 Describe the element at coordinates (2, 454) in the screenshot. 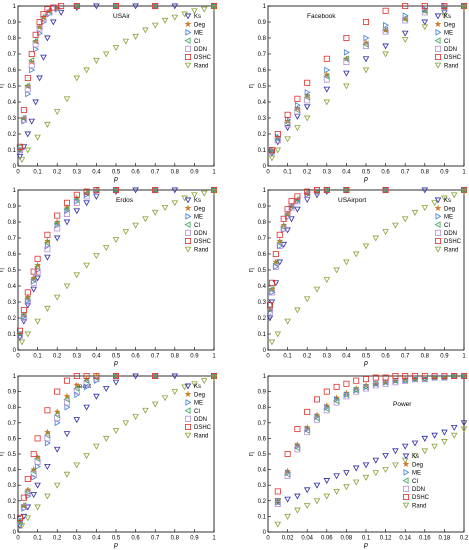

I see `y-axis-label: η` at that location.